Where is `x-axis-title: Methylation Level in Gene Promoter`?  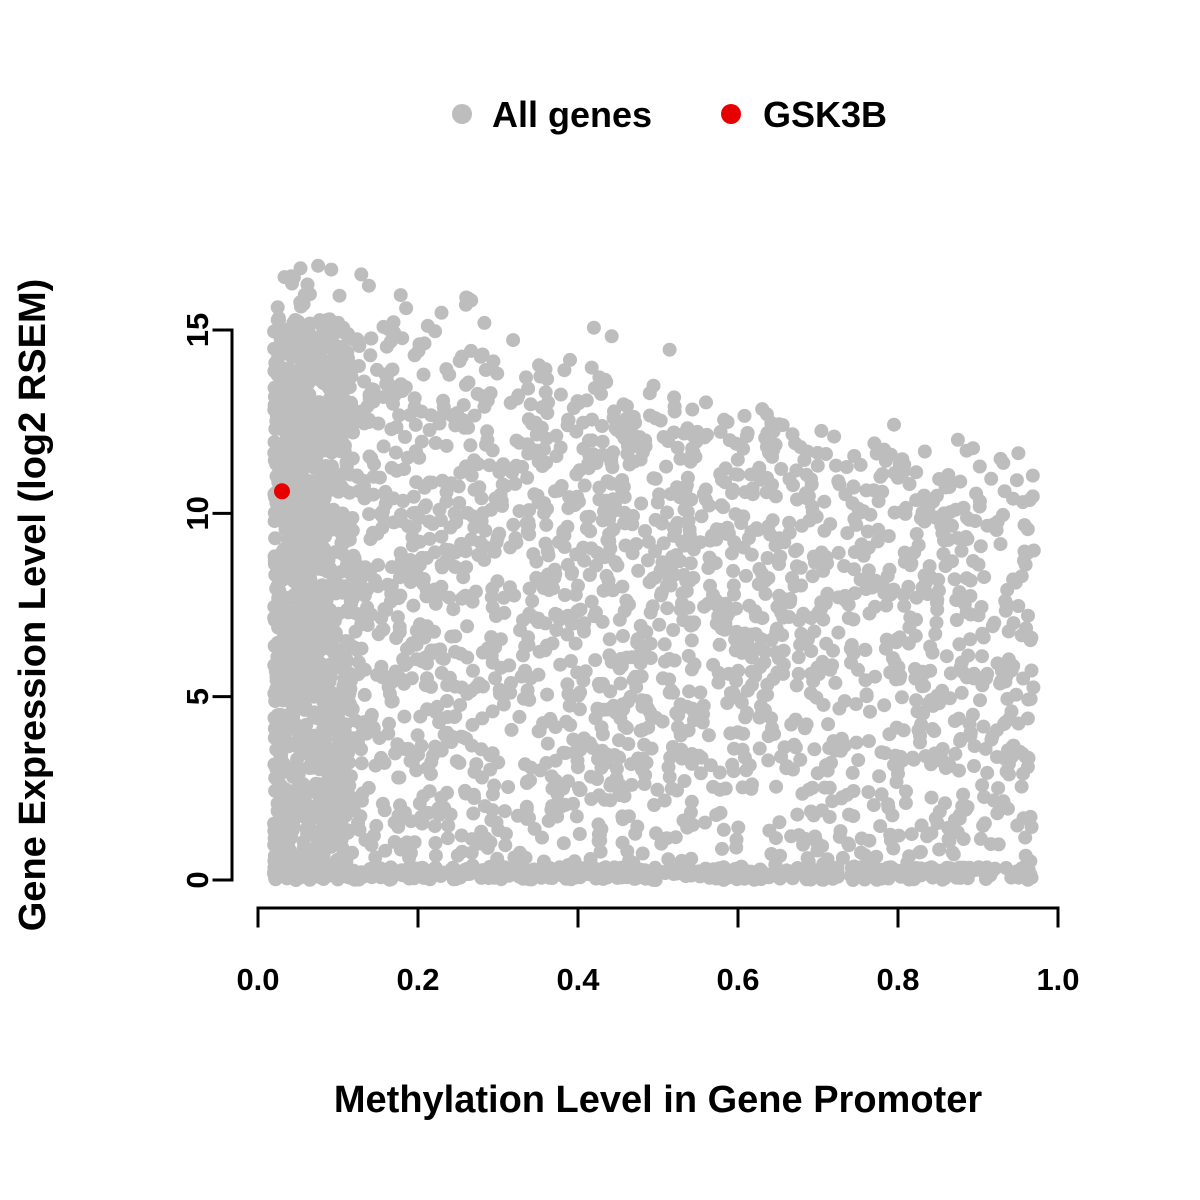 x-axis-title: Methylation Level in Gene Promoter is located at coordinates (658, 1100).